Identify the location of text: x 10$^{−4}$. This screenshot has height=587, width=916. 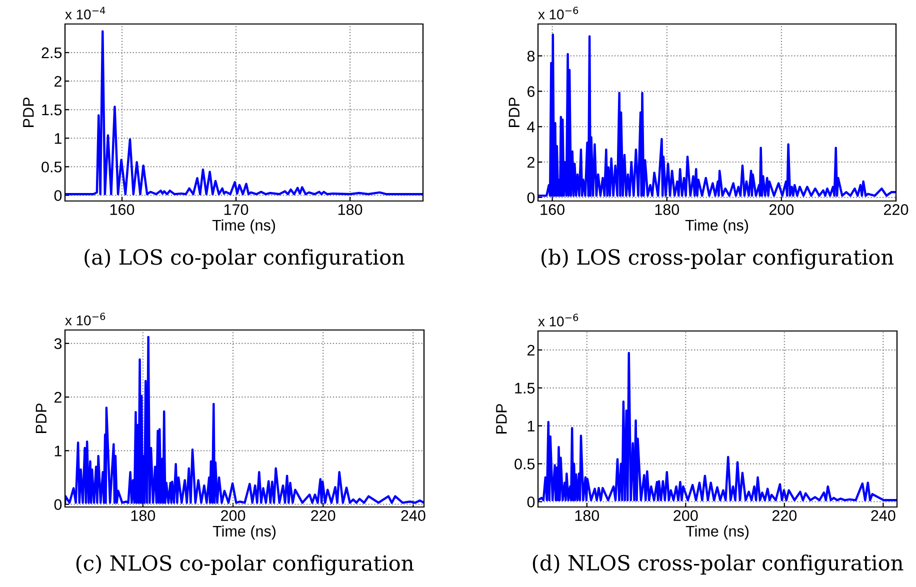
(85, 13).